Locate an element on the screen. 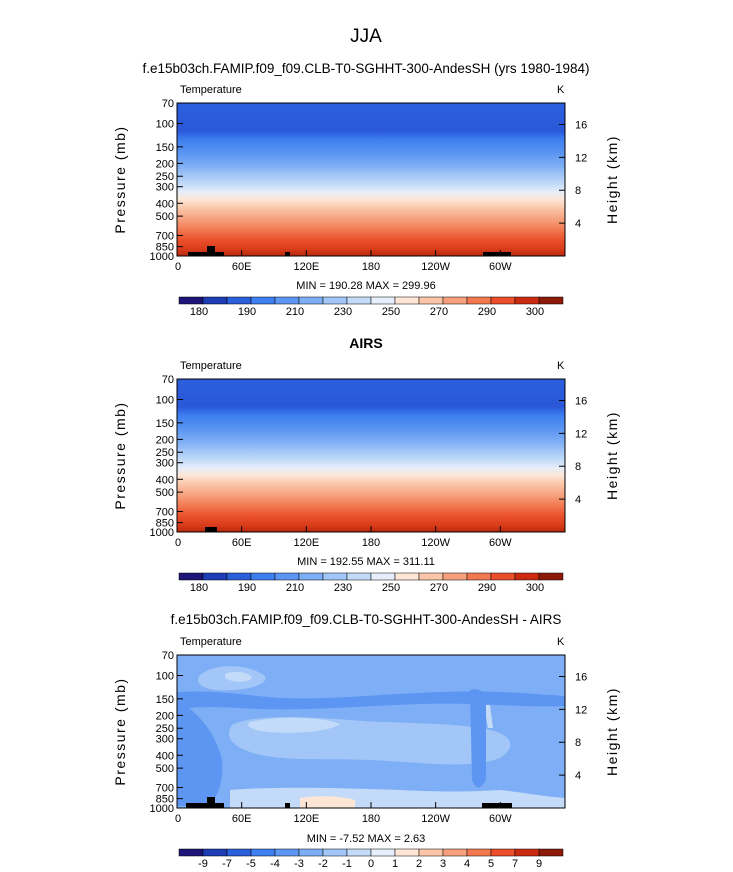 This screenshot has width=733, height=872. panel-2-htick-label-12: 12 is located at coordinates (581, 434).